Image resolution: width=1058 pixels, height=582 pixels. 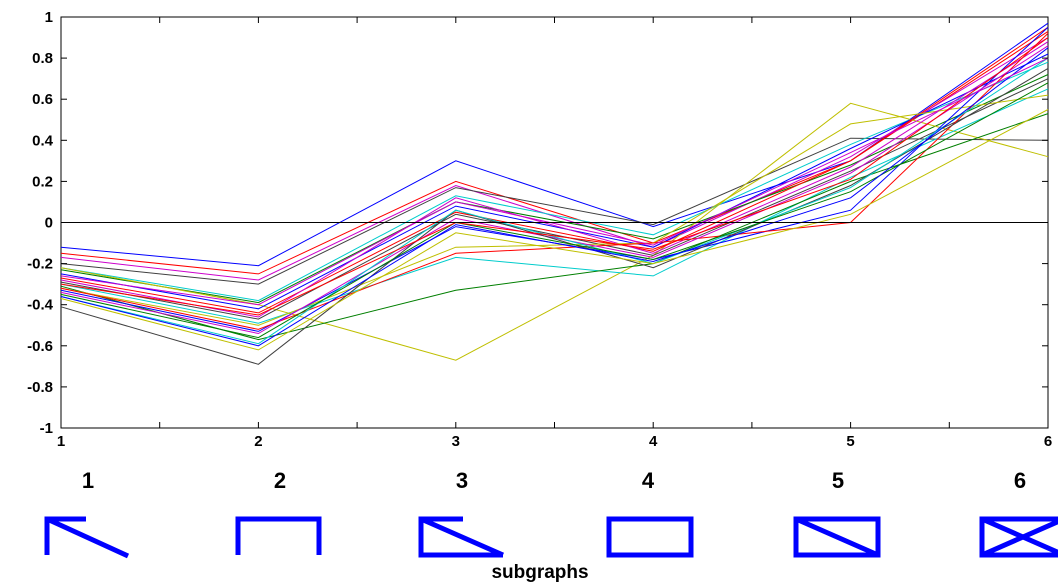 What do you see at coordinates (40, 346) in the screenshot?
I see `y-tick-label: -0.6` at bounding box center [40, 346].